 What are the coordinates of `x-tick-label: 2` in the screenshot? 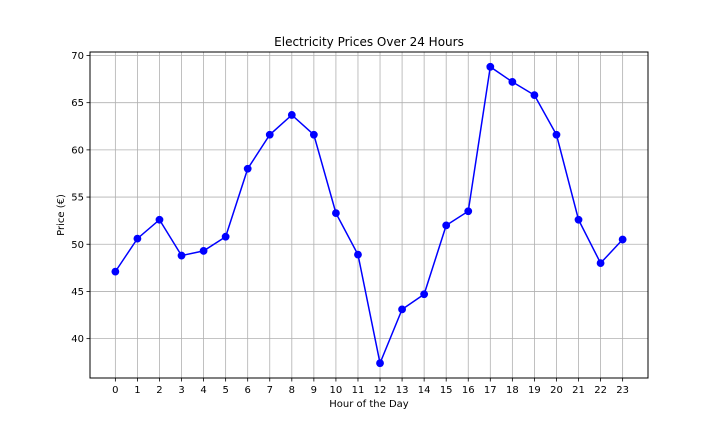 It's located at (159, 390).